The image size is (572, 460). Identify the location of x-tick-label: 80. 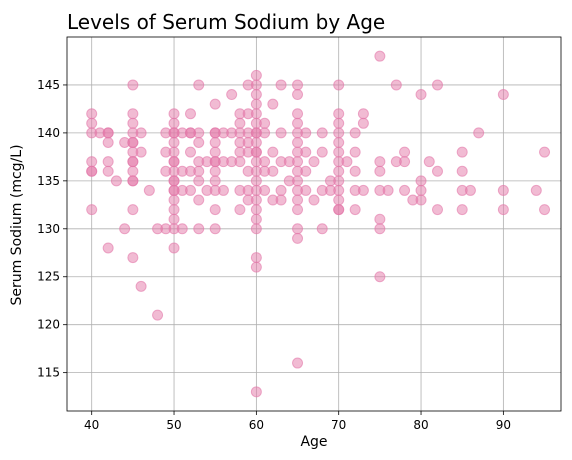
(420, 425).